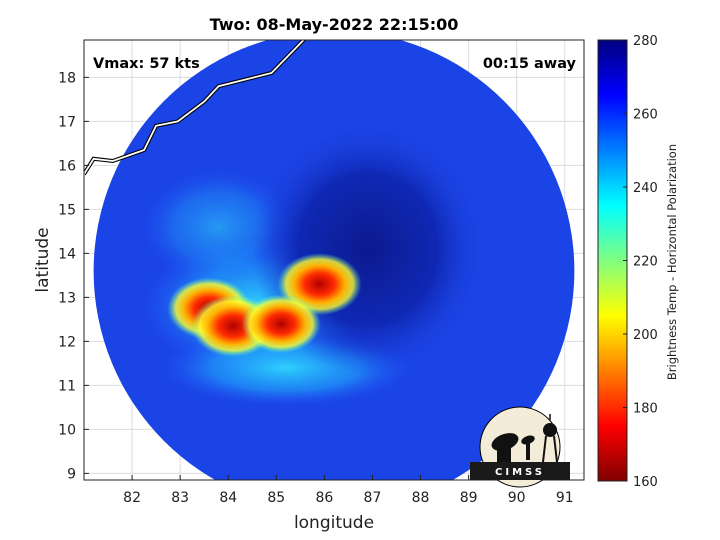  Describe the element at coordinates (612, 260) in the screenshot. I see `colorbar-gradient` at that location.